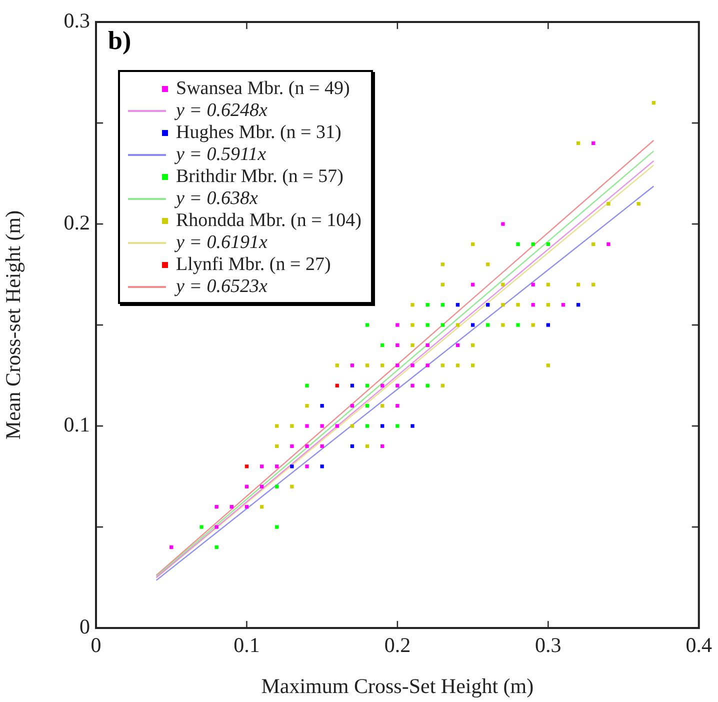 This screenshot has width=718, height=702. Describe the element at coordinates (120, 40) in the screenshot. I see `annotation: b)` at that location.